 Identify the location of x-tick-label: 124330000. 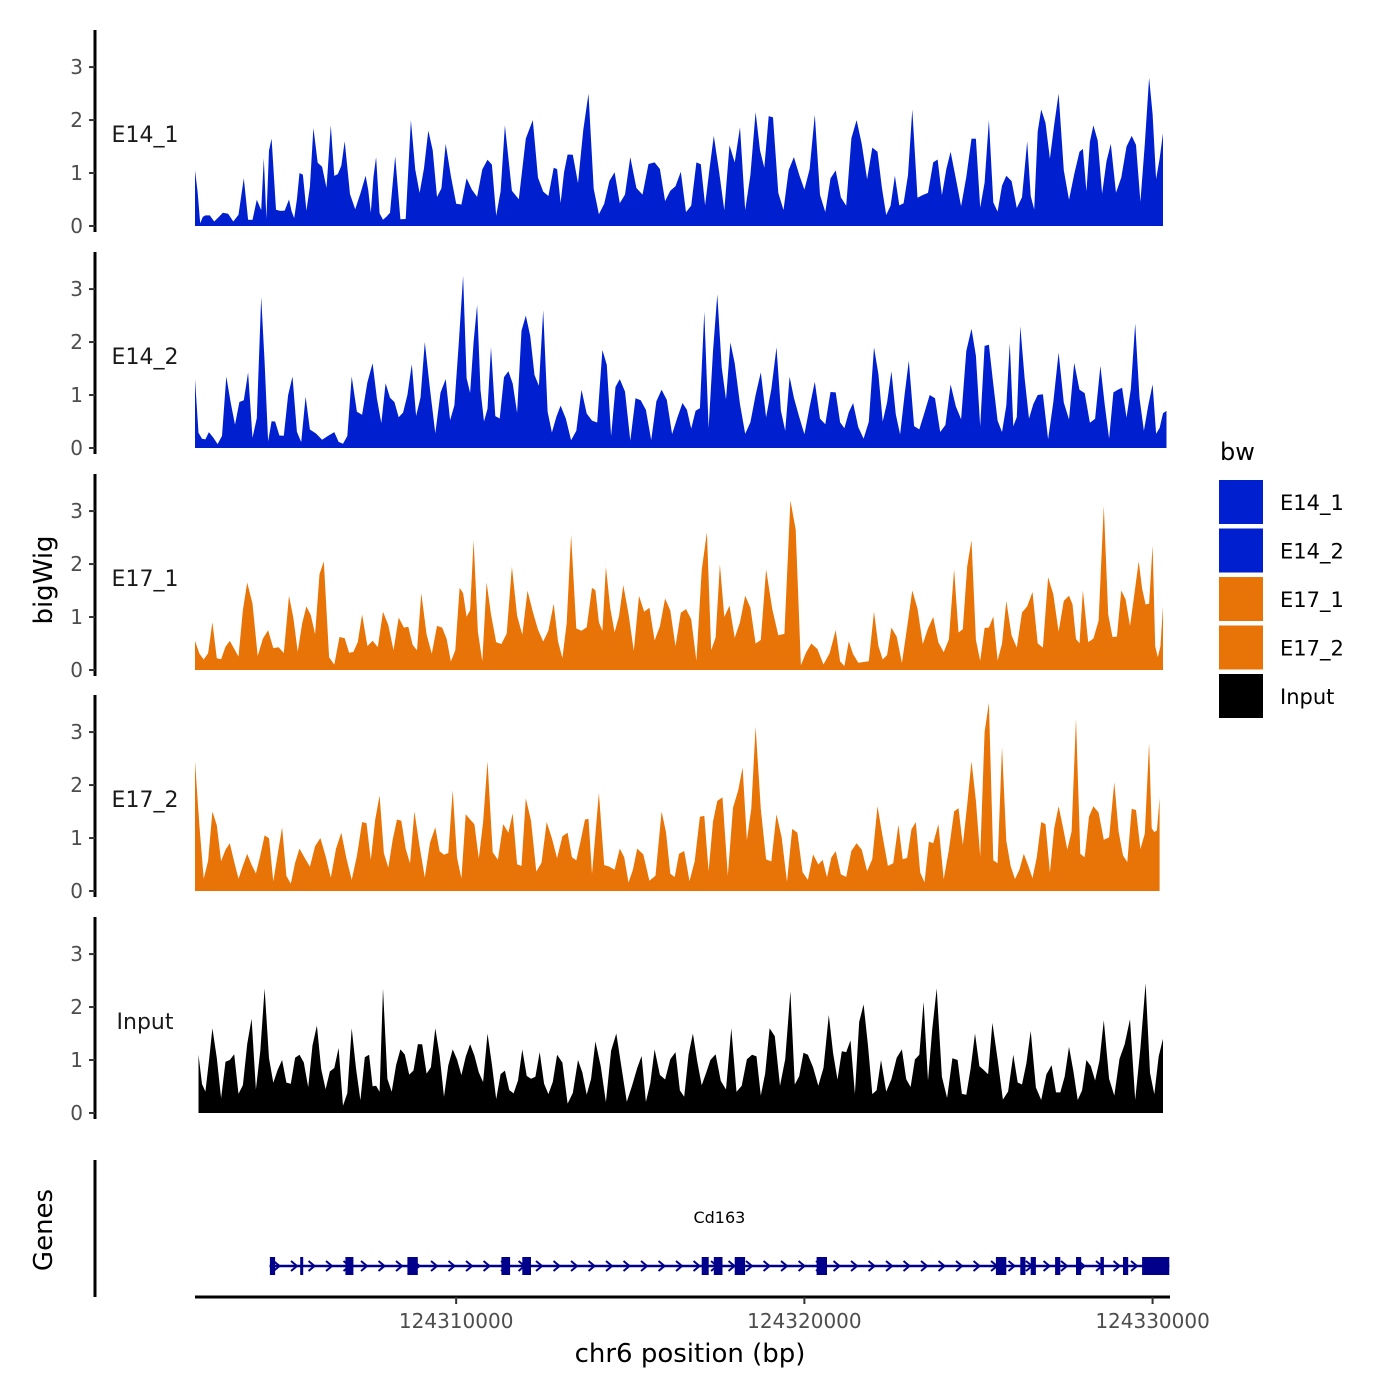
(1152, 1321).